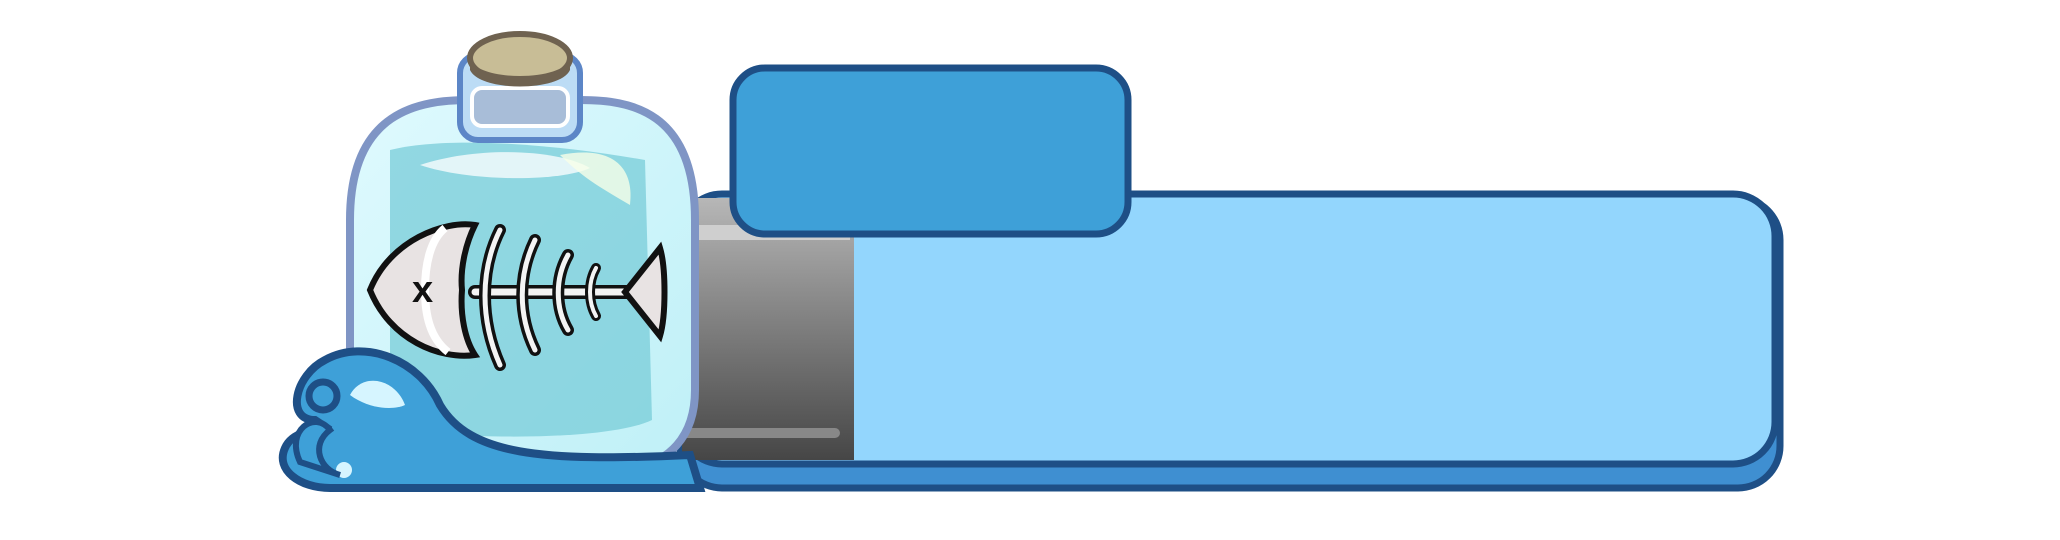  I want to click on svg-text: x, so click(422, 290).